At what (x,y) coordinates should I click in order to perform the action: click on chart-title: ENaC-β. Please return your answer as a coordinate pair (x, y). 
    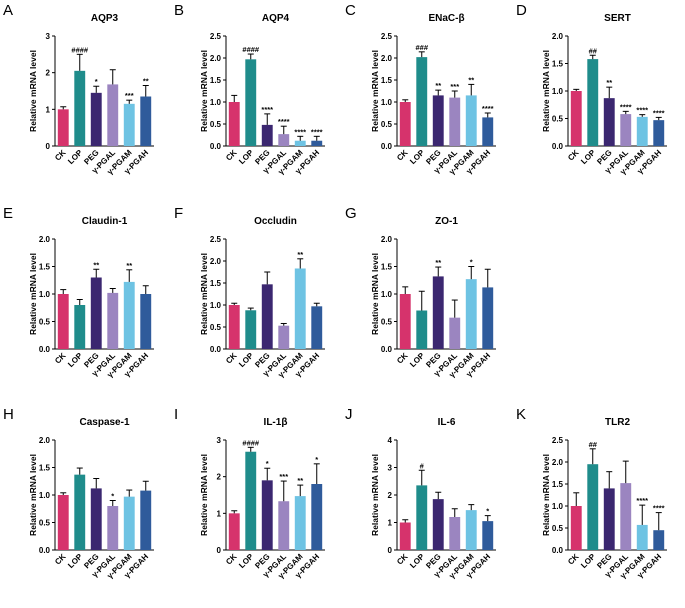
    Looking at the image, I should click on (446, 18).